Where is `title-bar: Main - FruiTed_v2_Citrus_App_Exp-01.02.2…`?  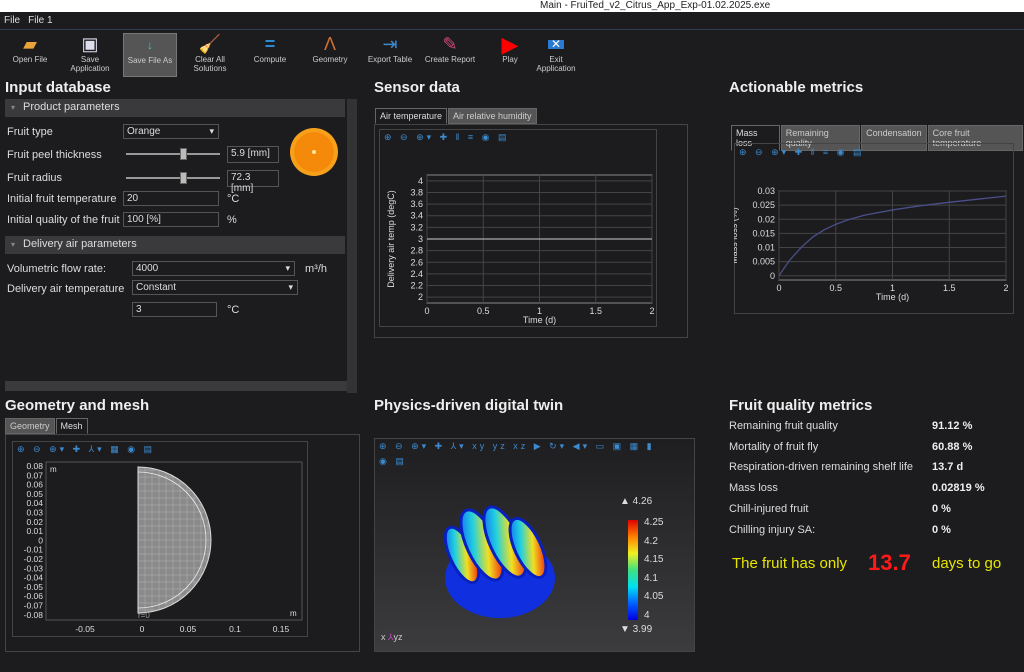
title-bar: Main - FruiTed_v2_Citrus_App_Exp-01.02.2… is located at coordinates (512, 6).